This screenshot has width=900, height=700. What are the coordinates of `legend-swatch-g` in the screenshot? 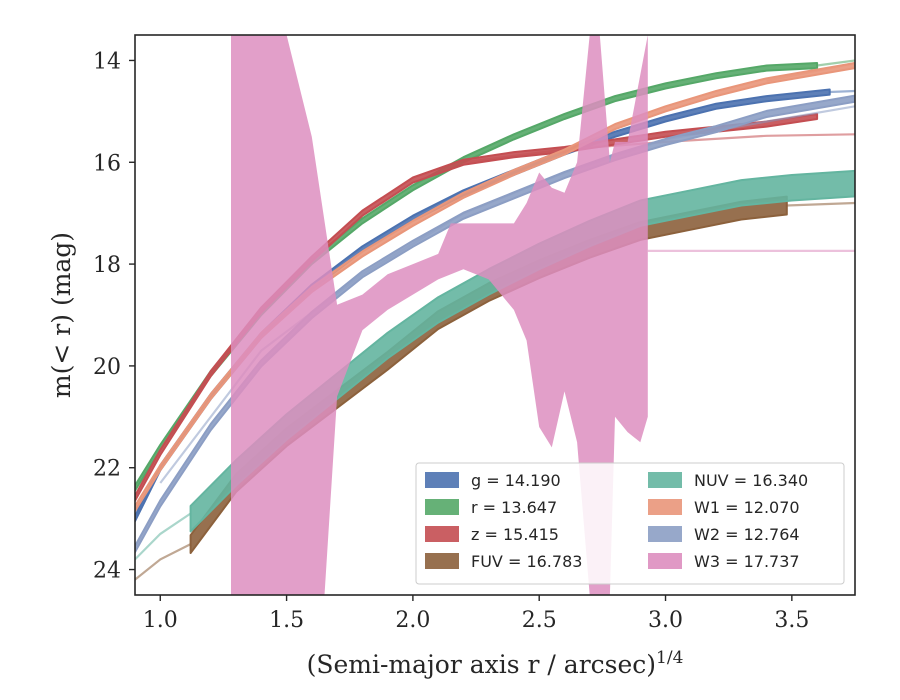 It's located at (442, 480).